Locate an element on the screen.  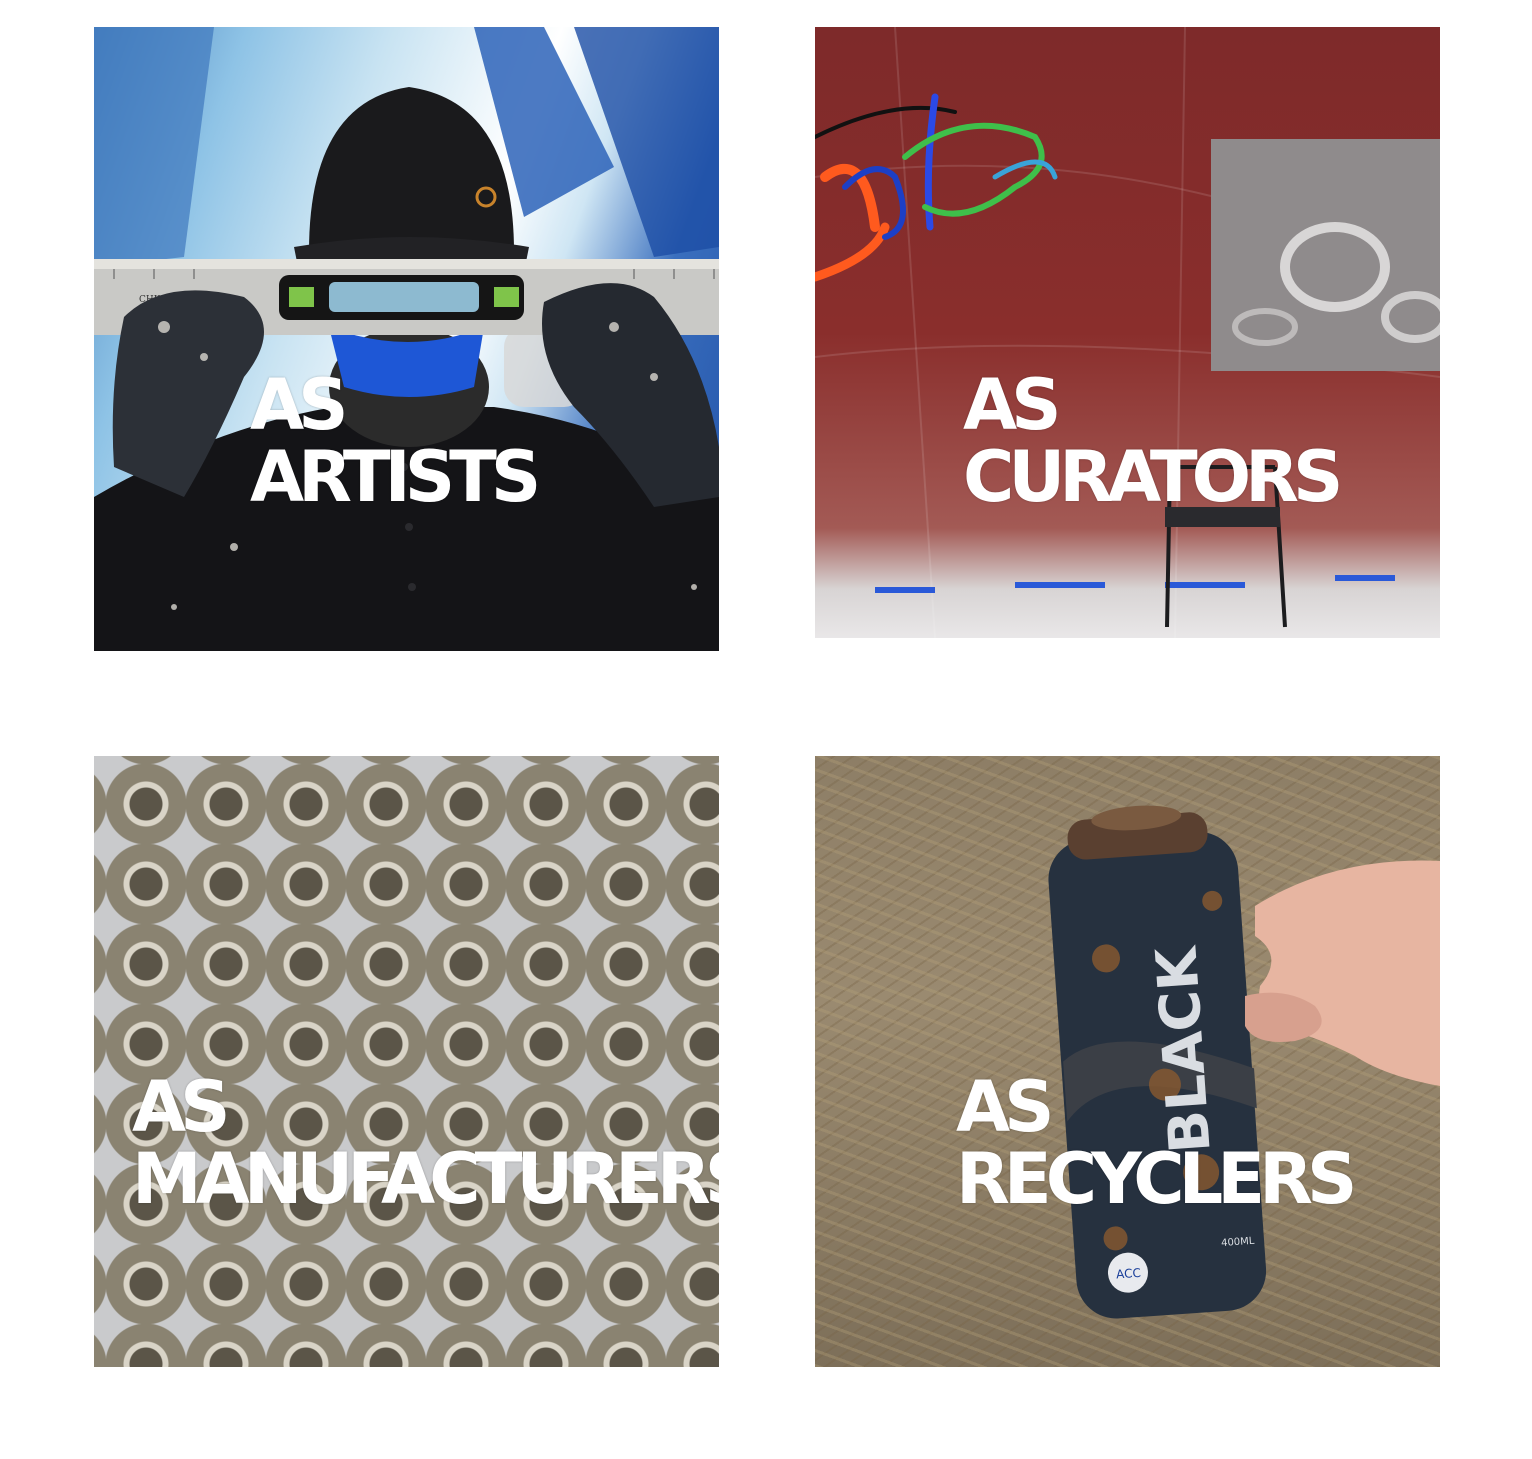
card-title-manufacturers: AS MANUFACTURERS is located at coordinates (425, 1143).